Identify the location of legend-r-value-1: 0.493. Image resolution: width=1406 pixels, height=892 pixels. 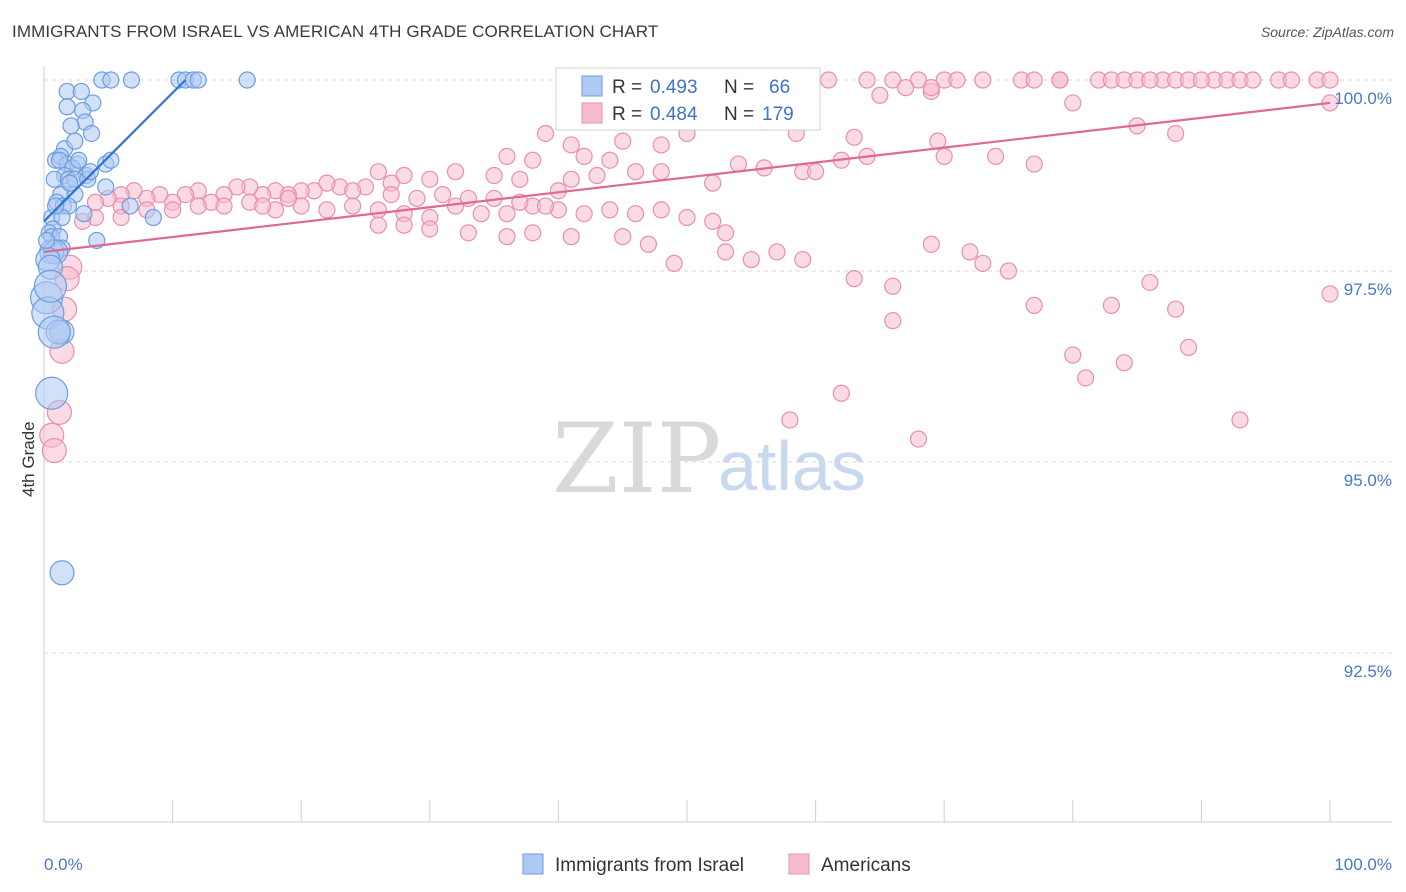
(674, 87).